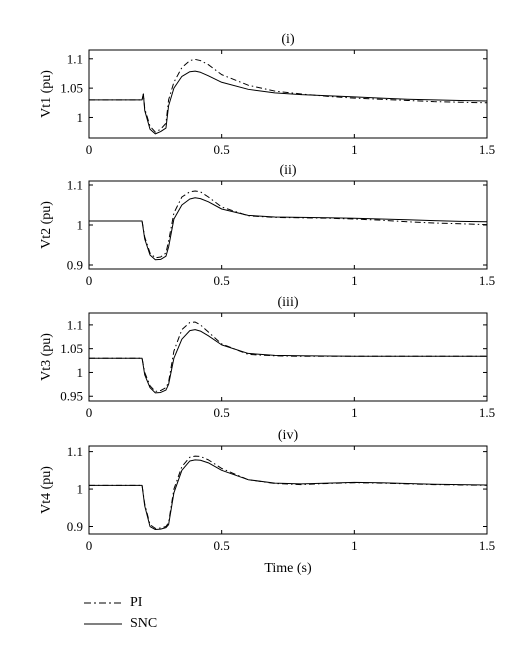  What do you see at coordinates (288, 568) in the screenshot?
I see `x-axis-label: Time (s)` at bounding box center [288, 568].